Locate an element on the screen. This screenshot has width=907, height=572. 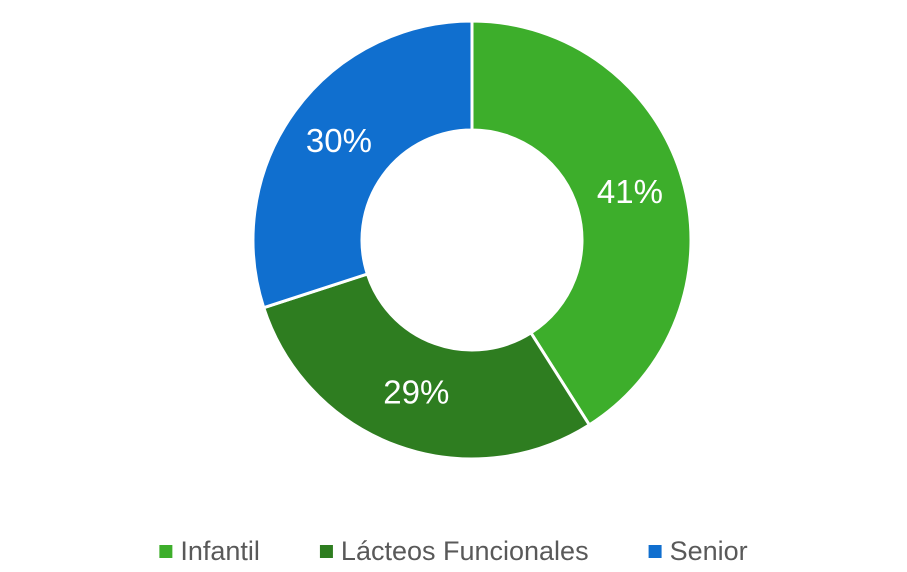
legend-label: Senior is located at coordinates (709, 551).